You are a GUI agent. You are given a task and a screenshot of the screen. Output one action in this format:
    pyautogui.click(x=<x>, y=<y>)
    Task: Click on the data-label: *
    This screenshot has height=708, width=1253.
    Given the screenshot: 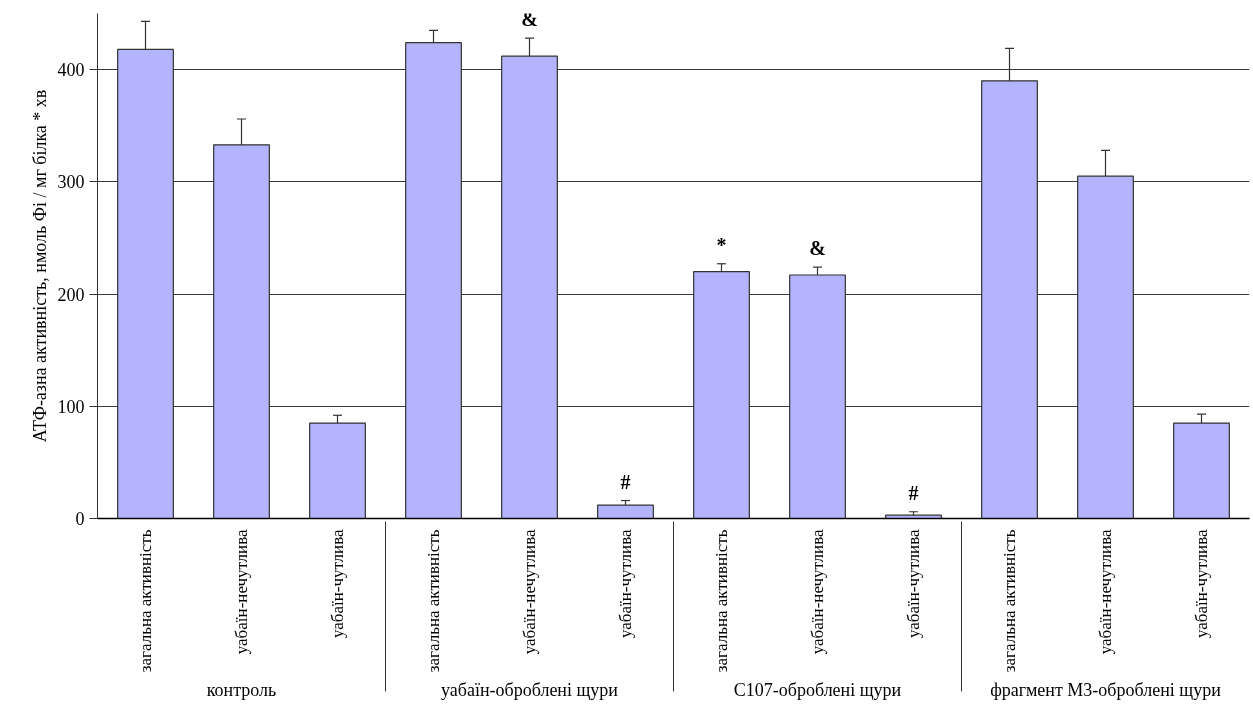 What is the action you would take?
    pyautogui.click(x=721, y=244)
    